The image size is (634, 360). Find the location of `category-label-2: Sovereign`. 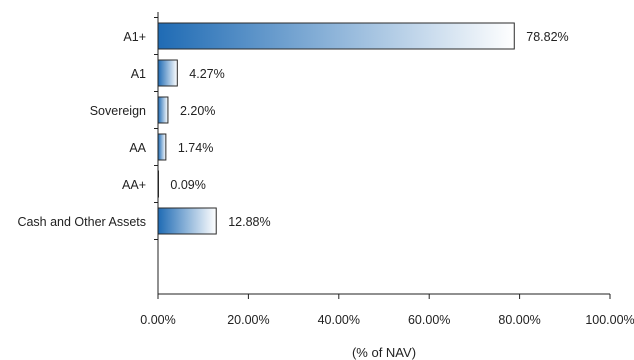

category-label-2: Sovereign is located at coordinates (118, 111).